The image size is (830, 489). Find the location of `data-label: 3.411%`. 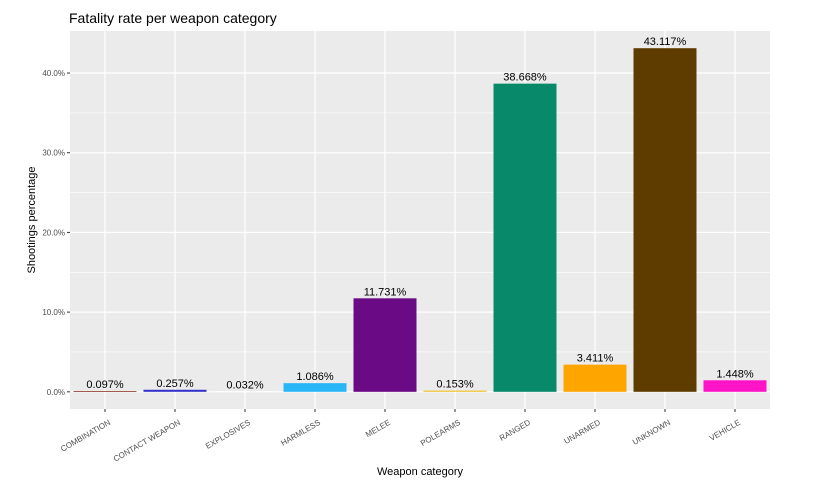

data-label: 3.411% is located at coordinates (595, 359).